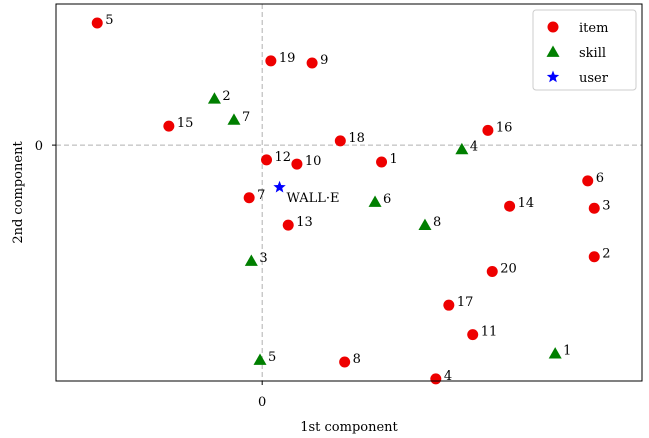 This screenshot has height=438, width=649. I want to click on x-tick-label: 0, so click(262, 402).